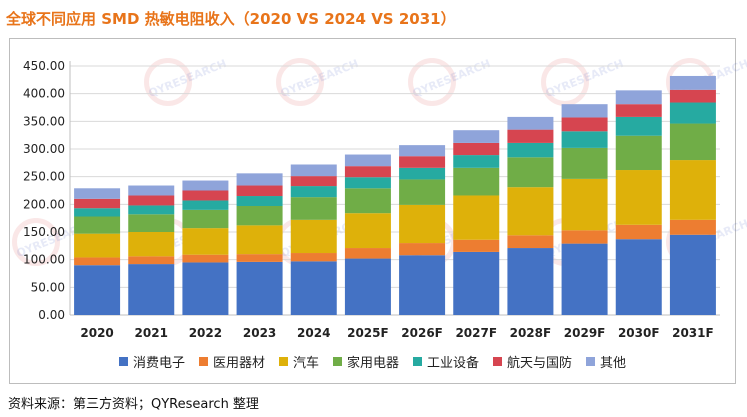 The height and width of the screenshot is (417, 747). Describe the element at coordinates (531, 333) in the screenshot. I see `x-tick-label: 2028F` at that location.